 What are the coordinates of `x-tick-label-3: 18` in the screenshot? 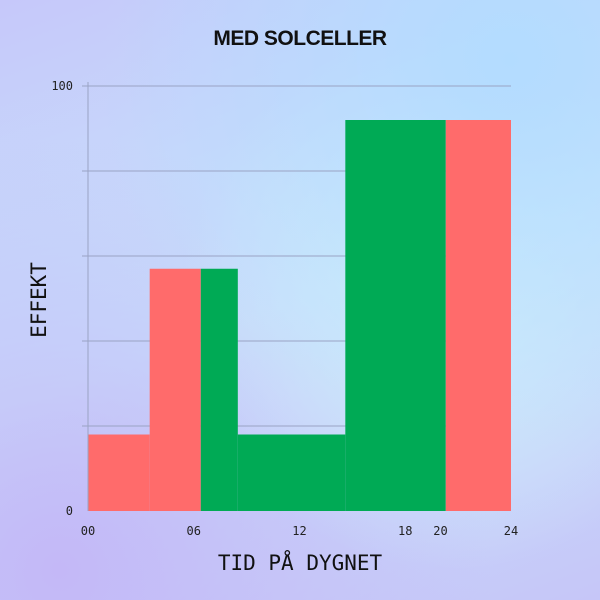 It's located at (405, 531).